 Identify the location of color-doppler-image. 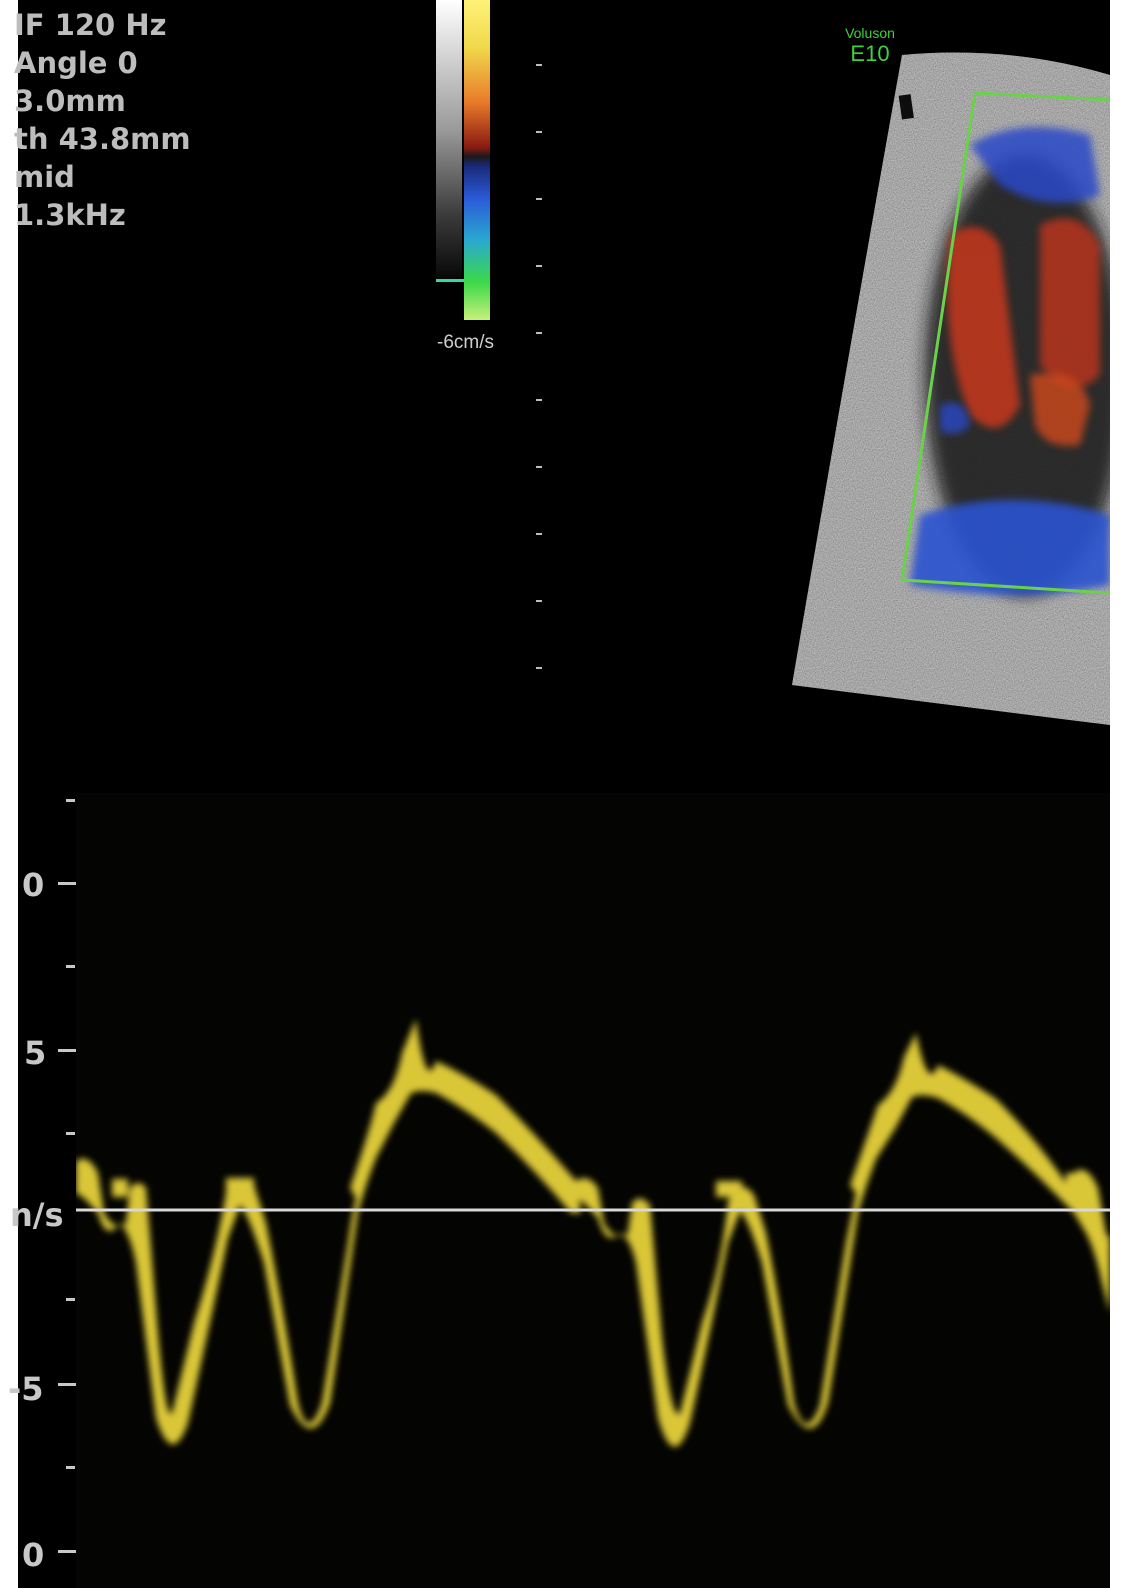
(951, 388).